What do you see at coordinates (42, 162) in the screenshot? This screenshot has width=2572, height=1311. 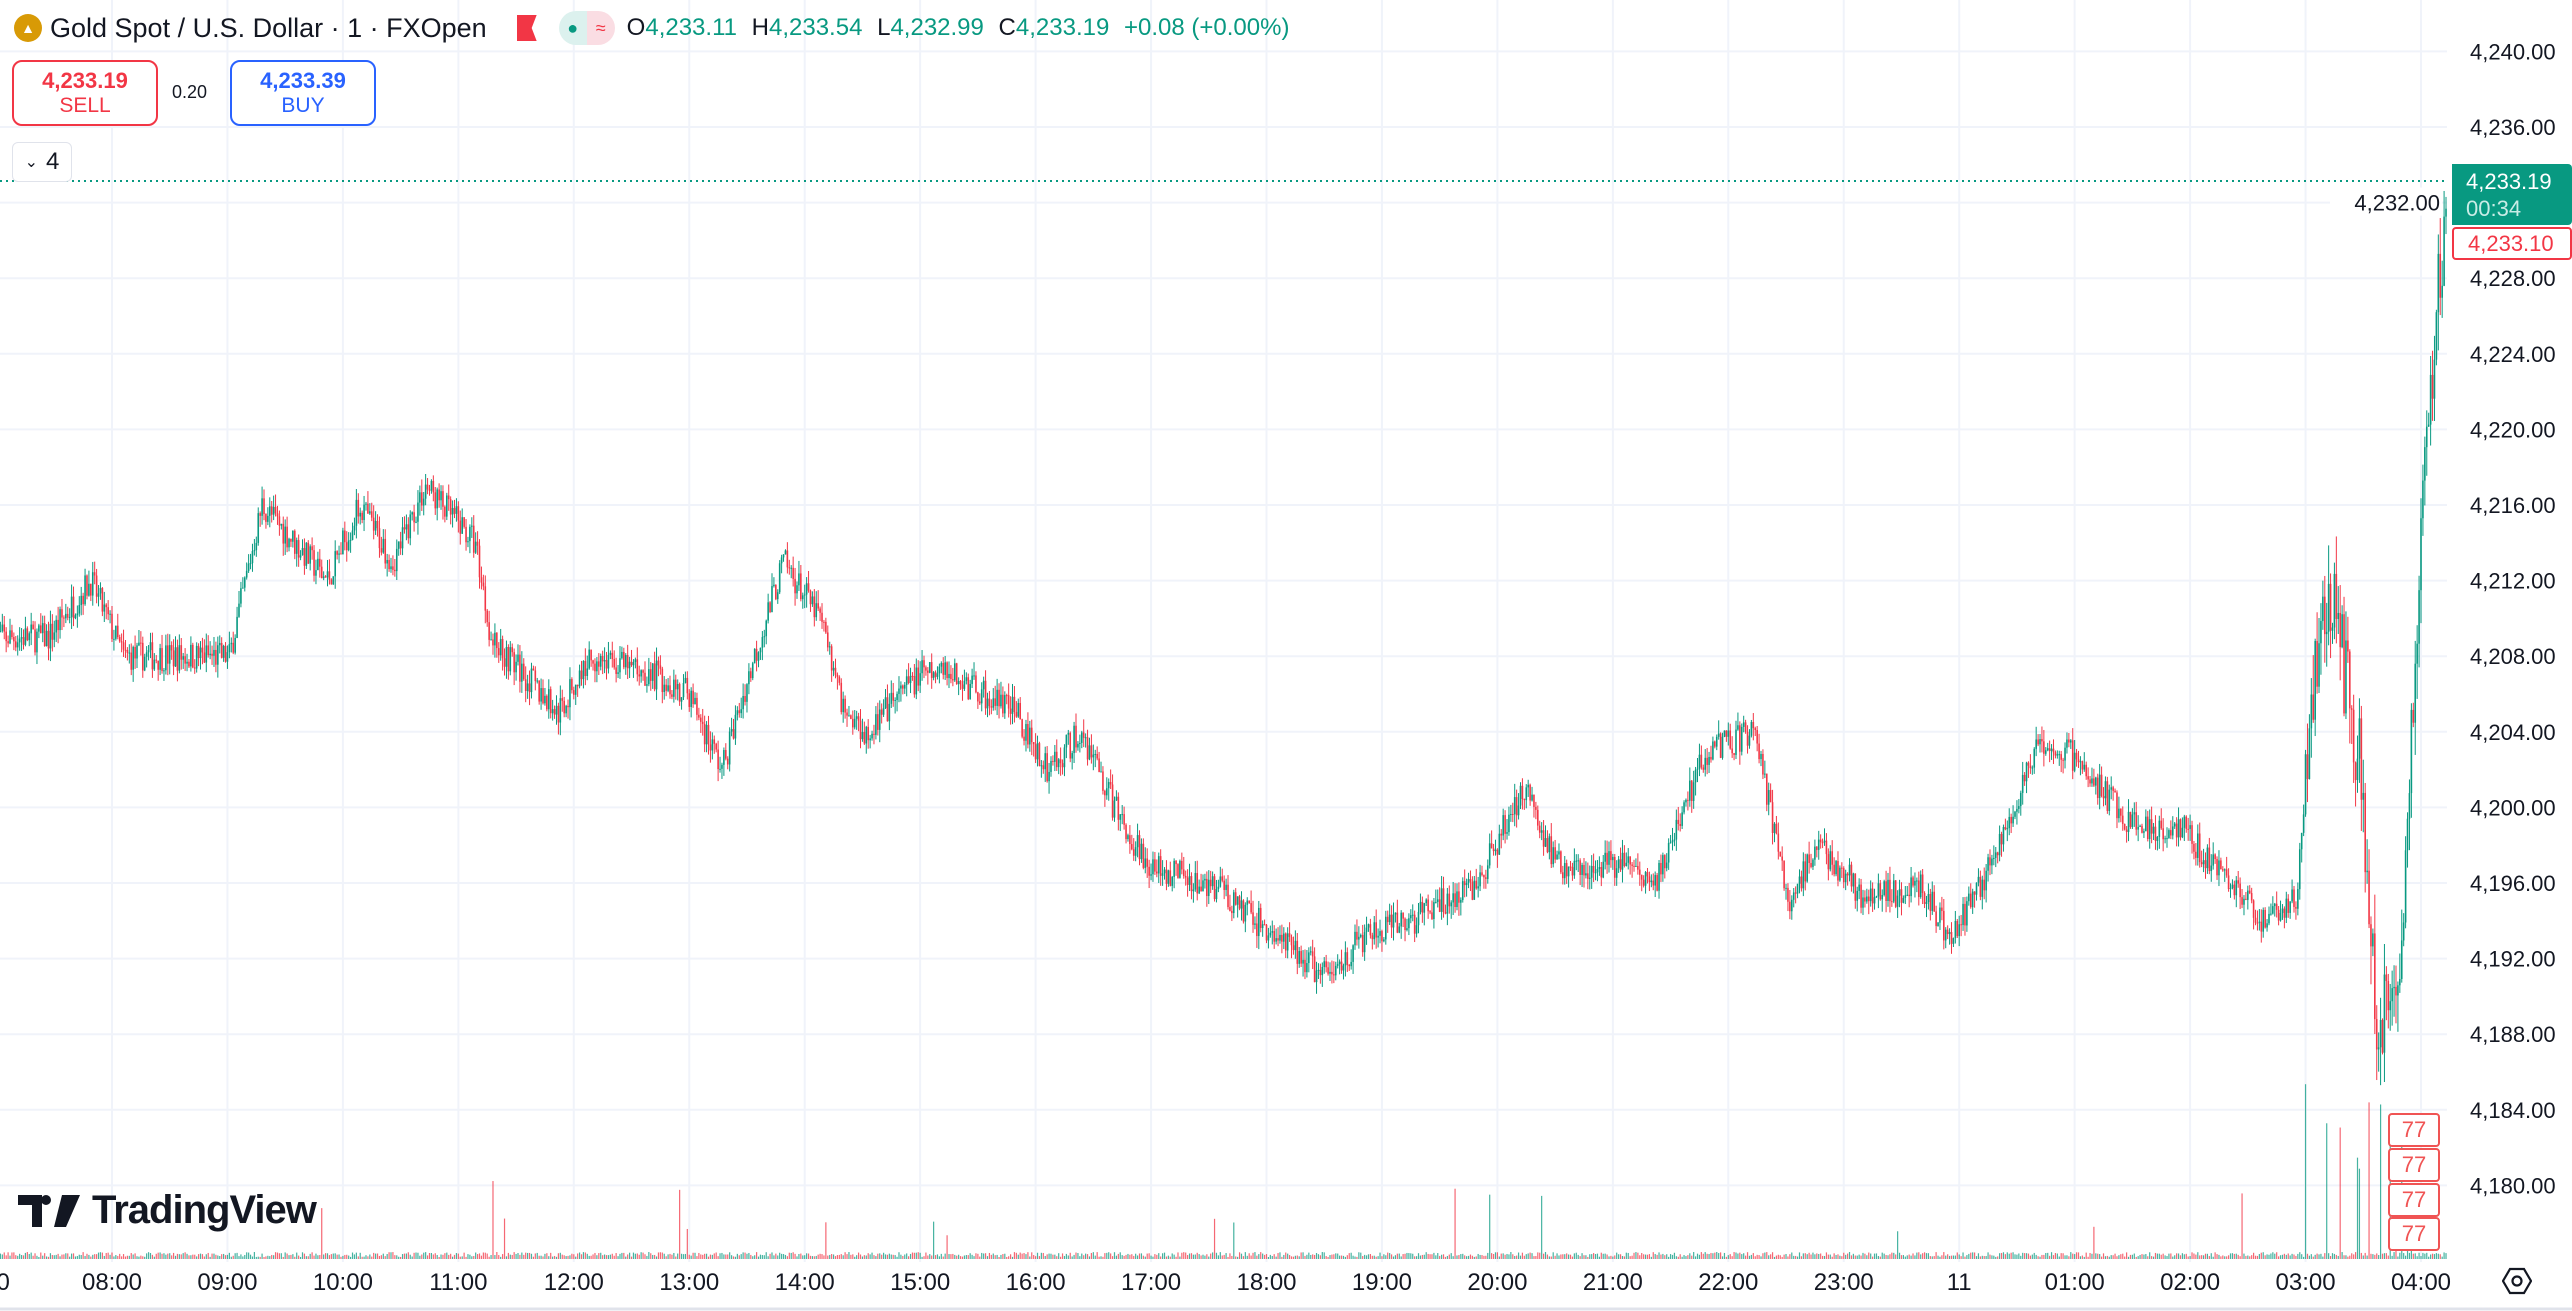 I see `indicators-toggle: ⌄ 4` at bounding box center [42, 162].